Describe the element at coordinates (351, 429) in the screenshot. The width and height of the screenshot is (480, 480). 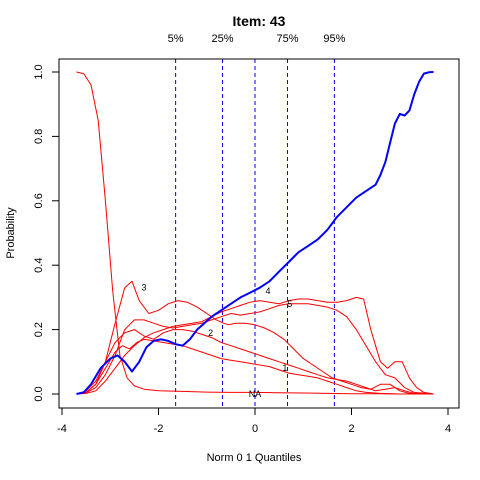
I see `x-tick-label: 2` at that location.